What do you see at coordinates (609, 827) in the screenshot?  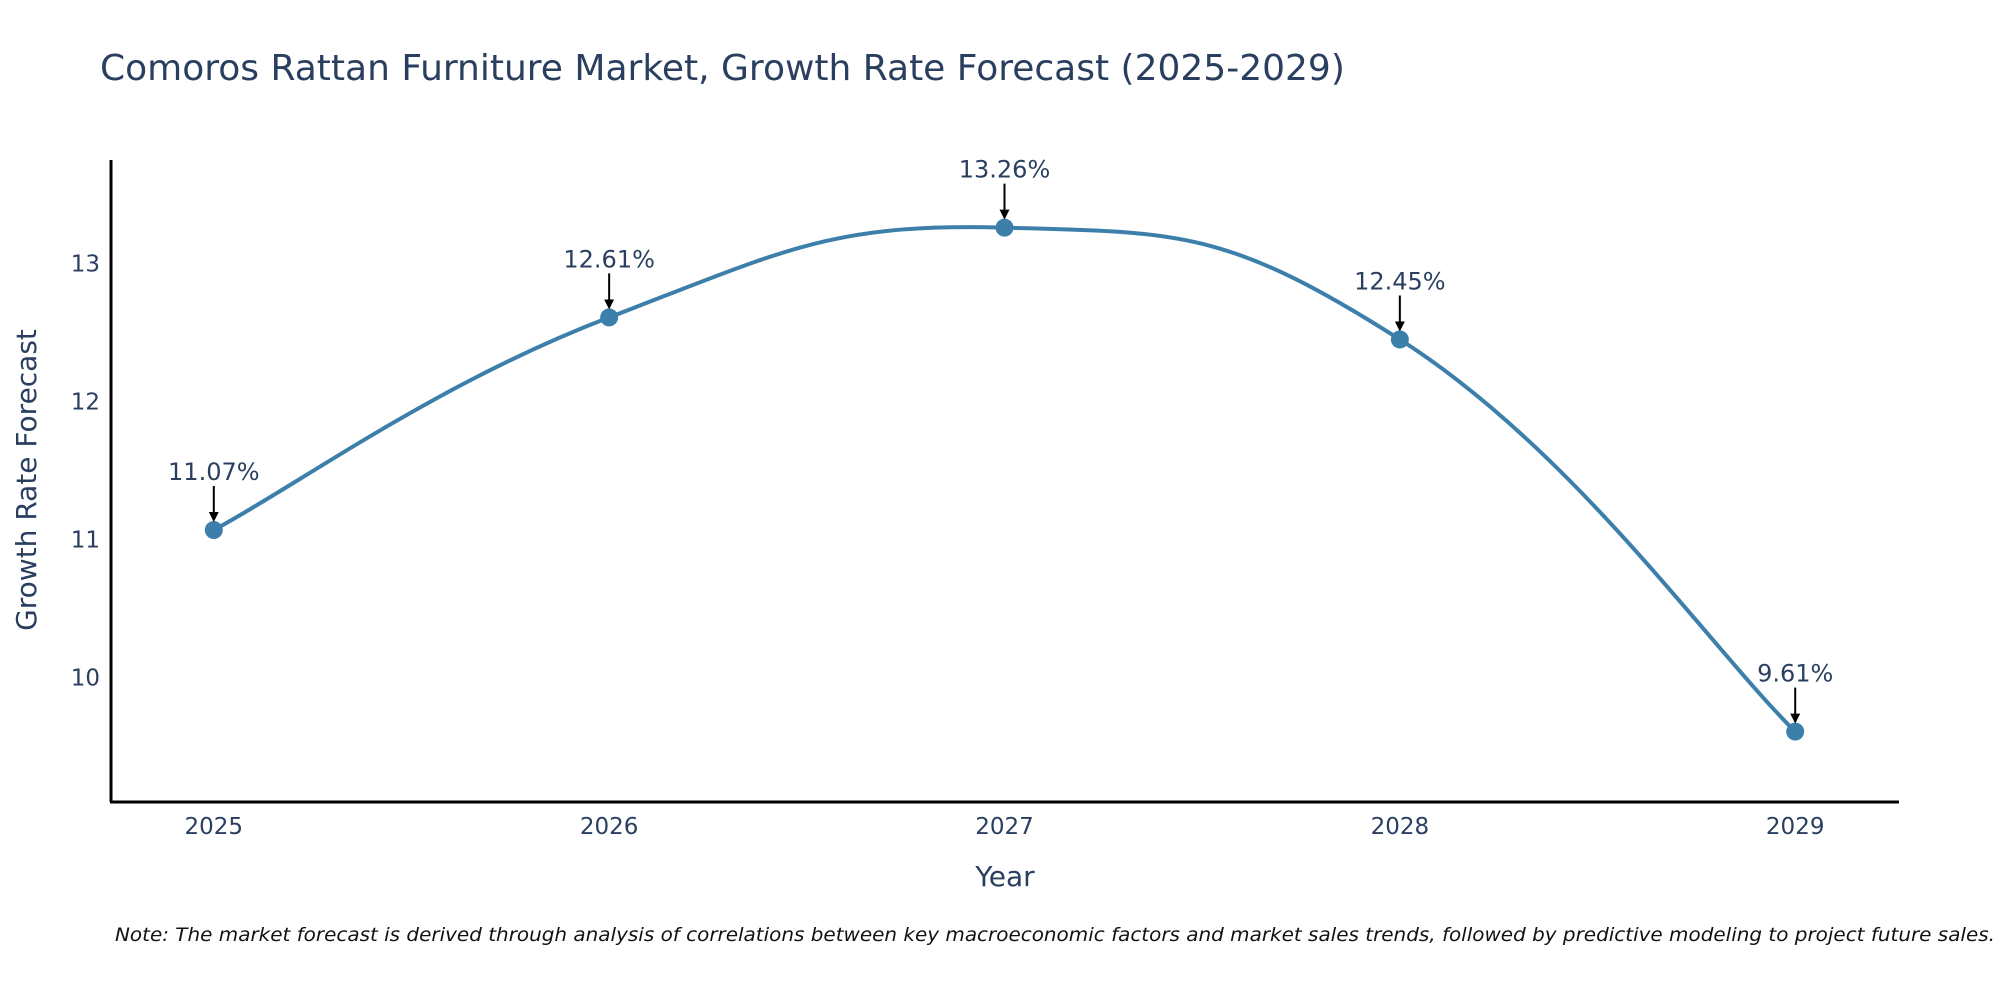 I see `x-tick-label: 2026` at bounding box center [609, 827].